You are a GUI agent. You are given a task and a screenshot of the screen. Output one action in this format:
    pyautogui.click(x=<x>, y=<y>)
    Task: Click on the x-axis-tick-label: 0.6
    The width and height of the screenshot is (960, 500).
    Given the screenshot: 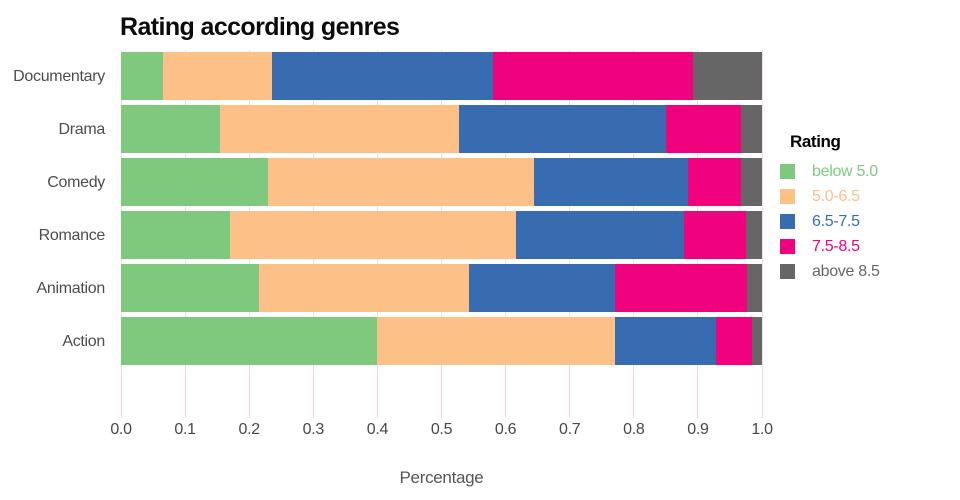 What is the action you would take?
    pyautogui.click(x=505, y=429)
    